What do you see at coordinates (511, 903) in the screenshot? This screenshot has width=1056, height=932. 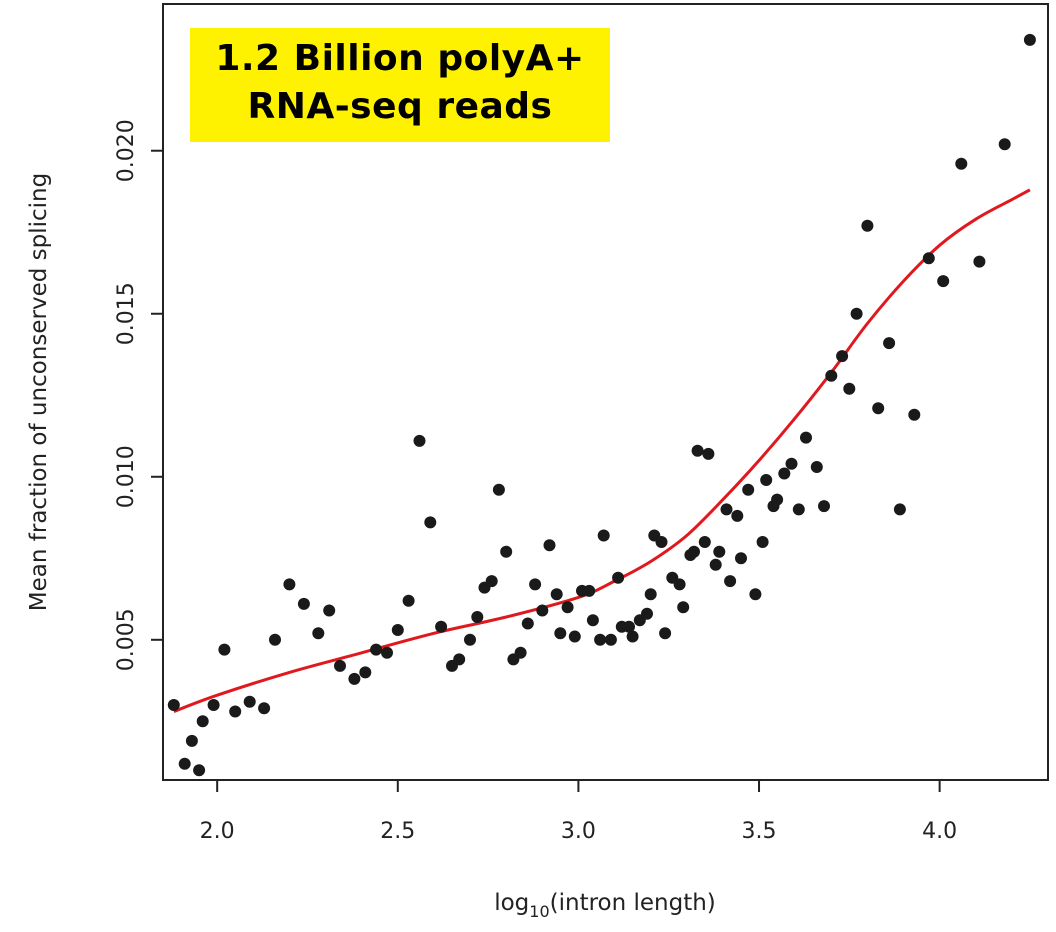 I see `x-axis-title-main: log` at bounding box center [511, 903].